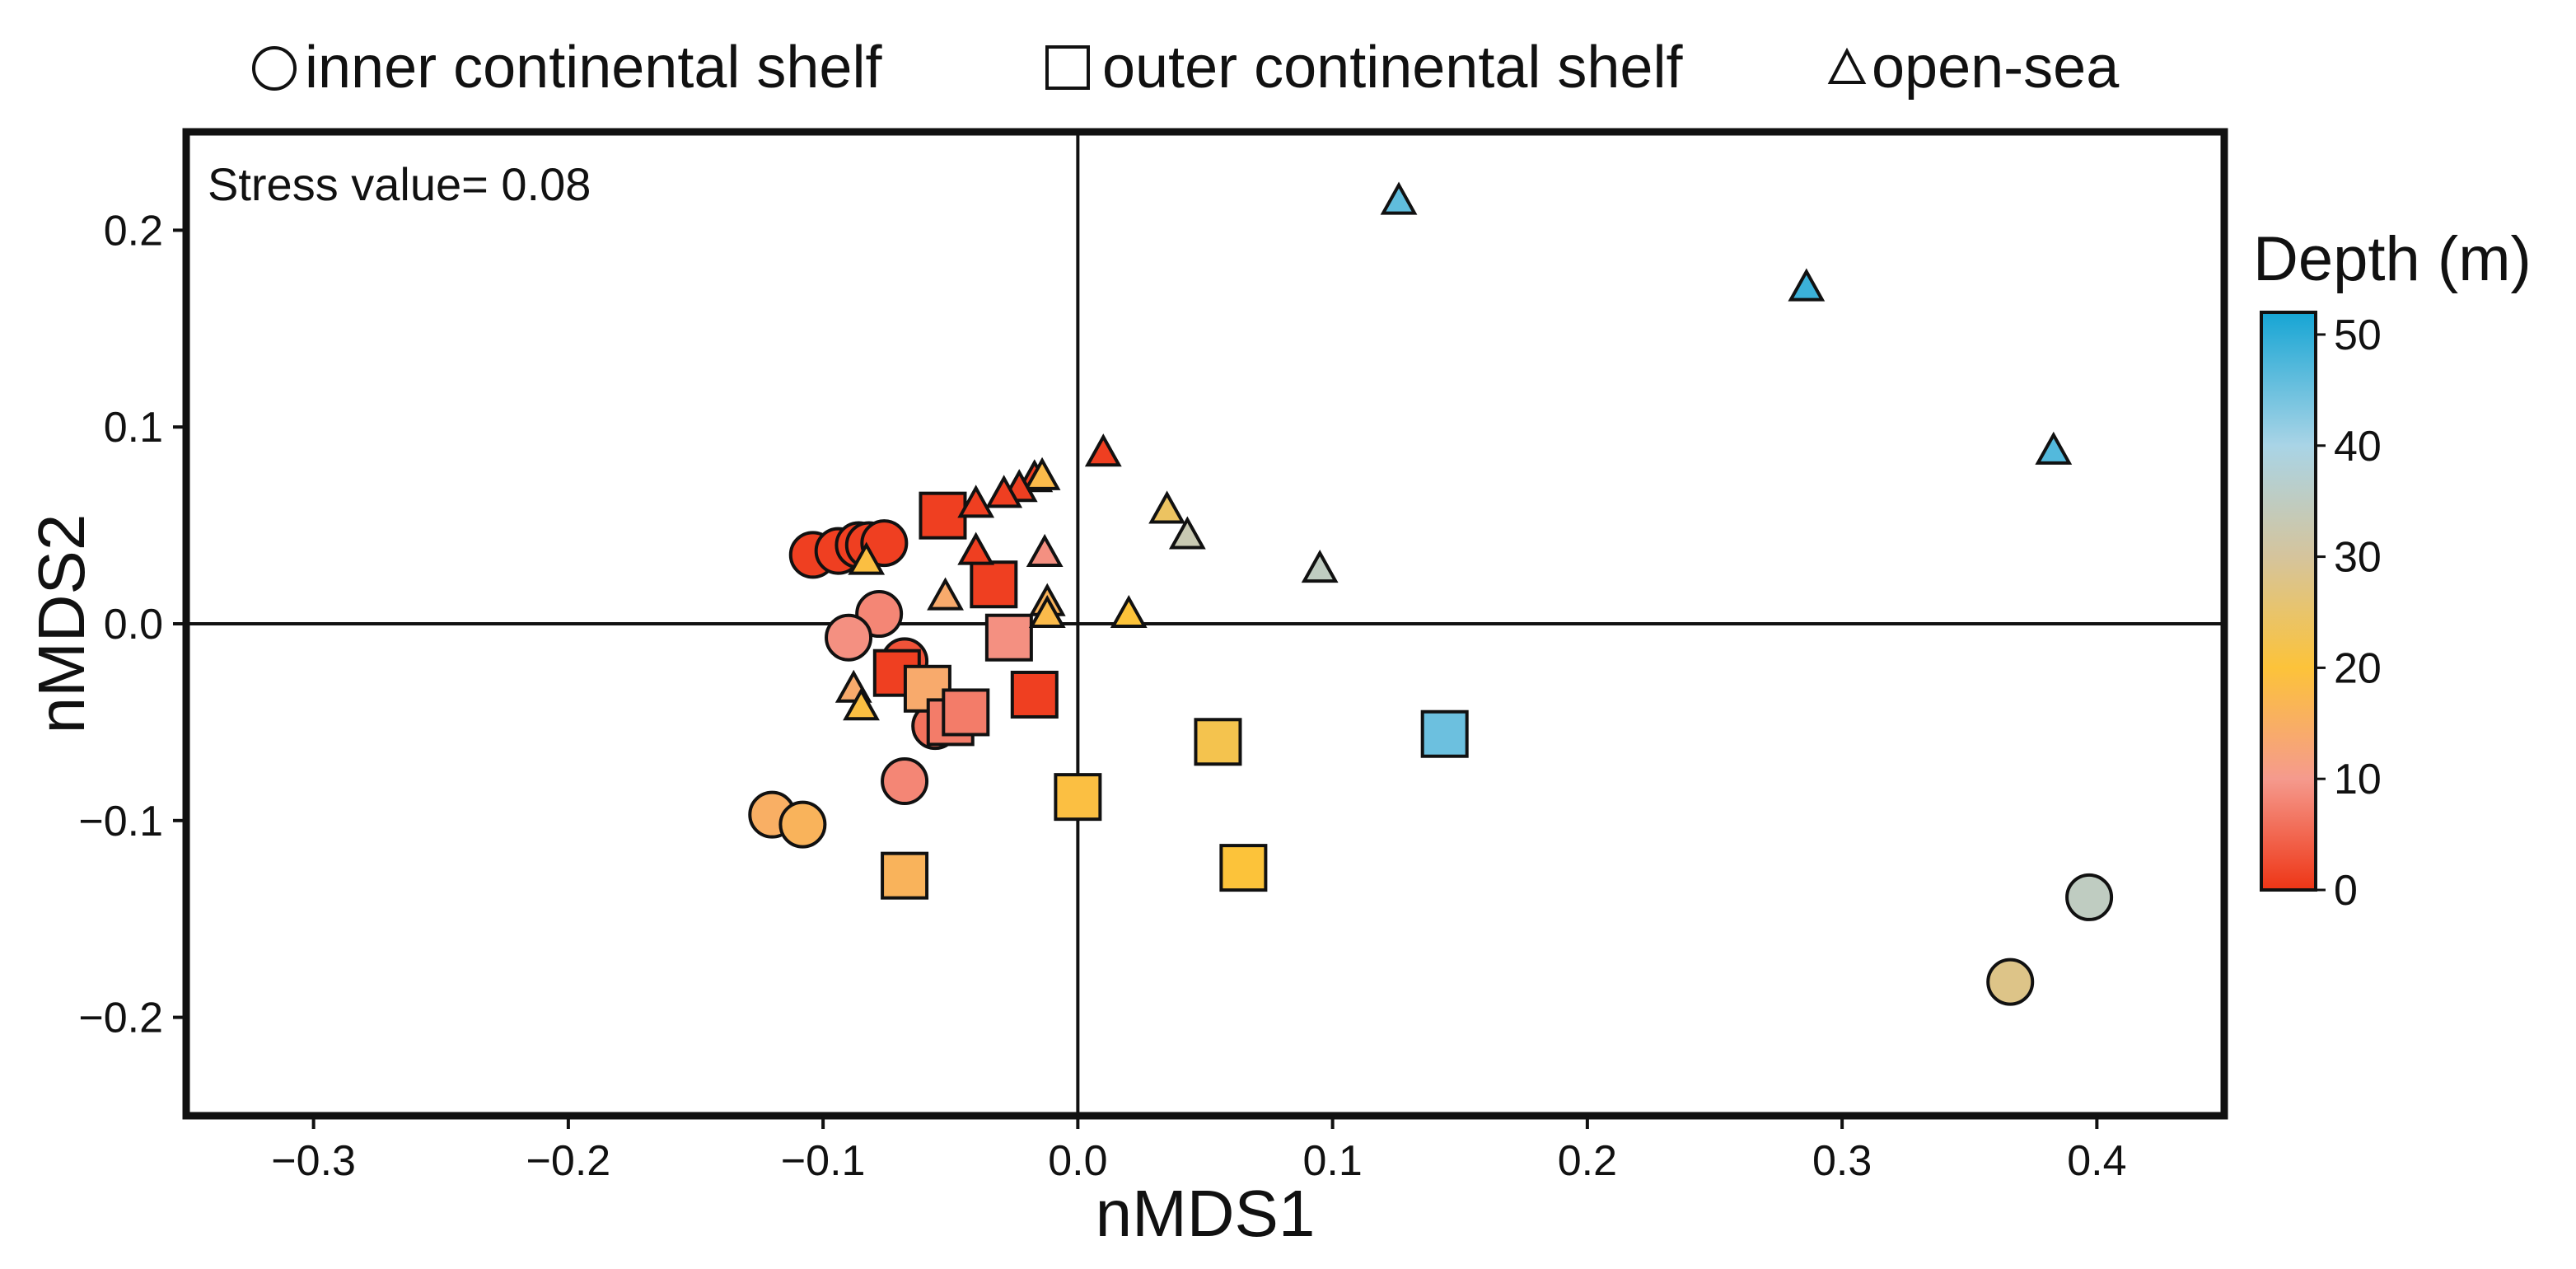 The width and height of the screenshot is (2576, 1269). What do you see at coordinates (1332, 1161) in the screenshot?
I see `x-tick-label: 0.1` at bounding box center [1332, 1161].